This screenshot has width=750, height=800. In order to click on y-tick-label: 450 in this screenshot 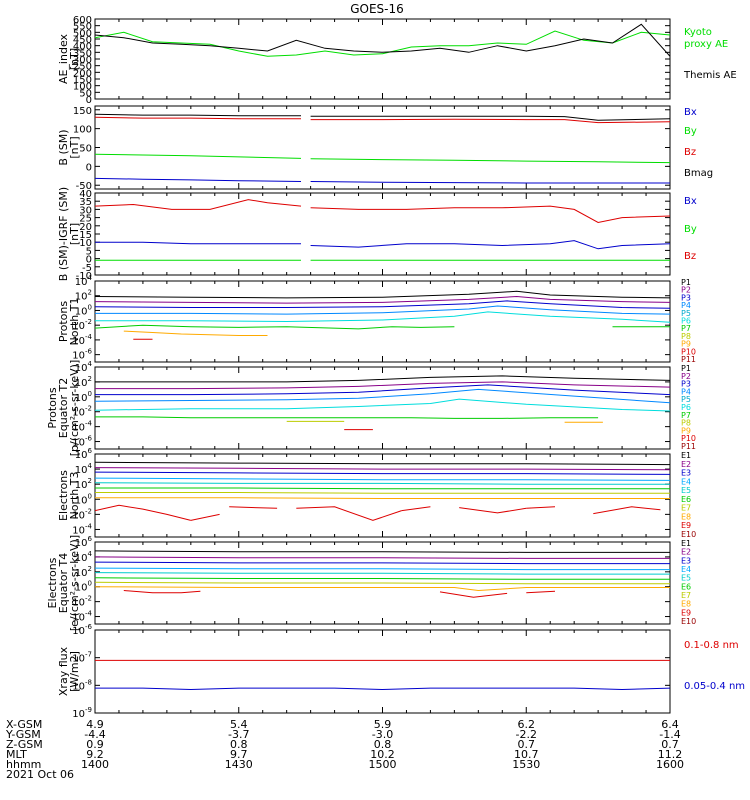, I will do `click(82, 40)`.